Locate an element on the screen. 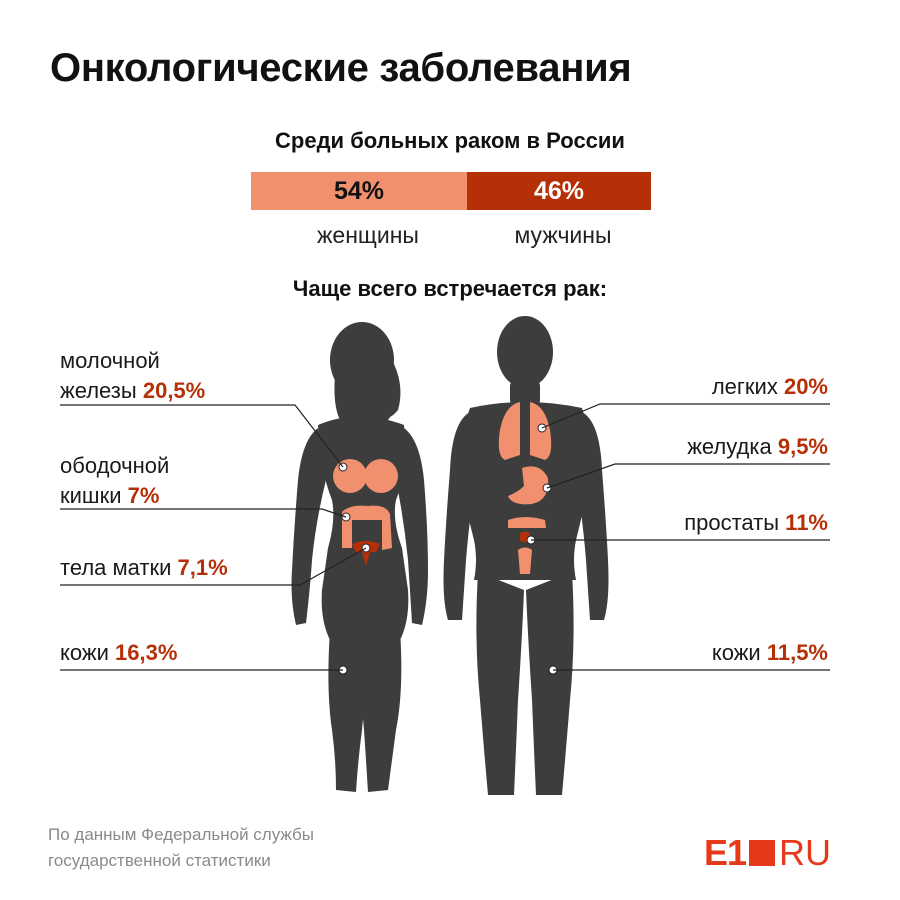 This screenshot has height=900, width=900. breast-cancer-value: 20,5% is located at coordinates (174, 390).